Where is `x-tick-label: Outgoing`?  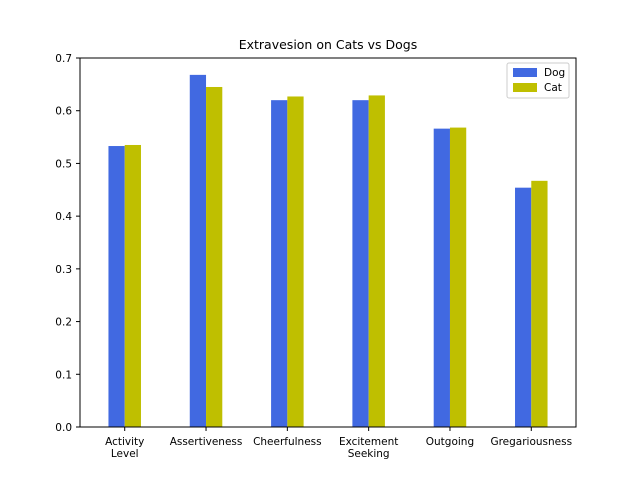
x-tick-label: Outgoing is located at coordinates (450, 442).